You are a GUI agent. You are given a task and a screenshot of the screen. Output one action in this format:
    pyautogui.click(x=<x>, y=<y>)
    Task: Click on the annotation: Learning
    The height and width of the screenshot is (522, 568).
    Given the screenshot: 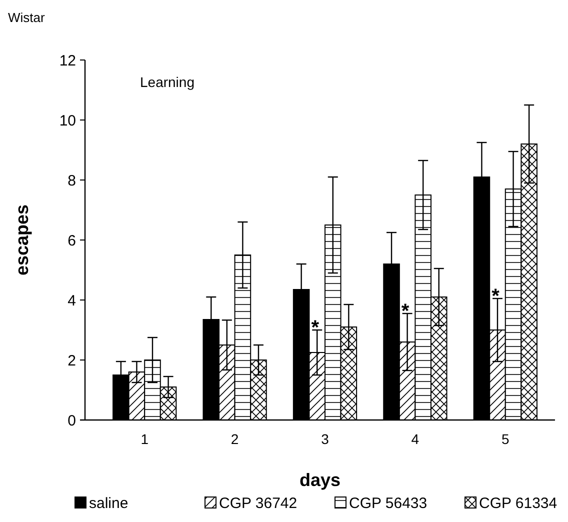 What is the action you would take?
    pyautogui.click(x=167, y=82)
    